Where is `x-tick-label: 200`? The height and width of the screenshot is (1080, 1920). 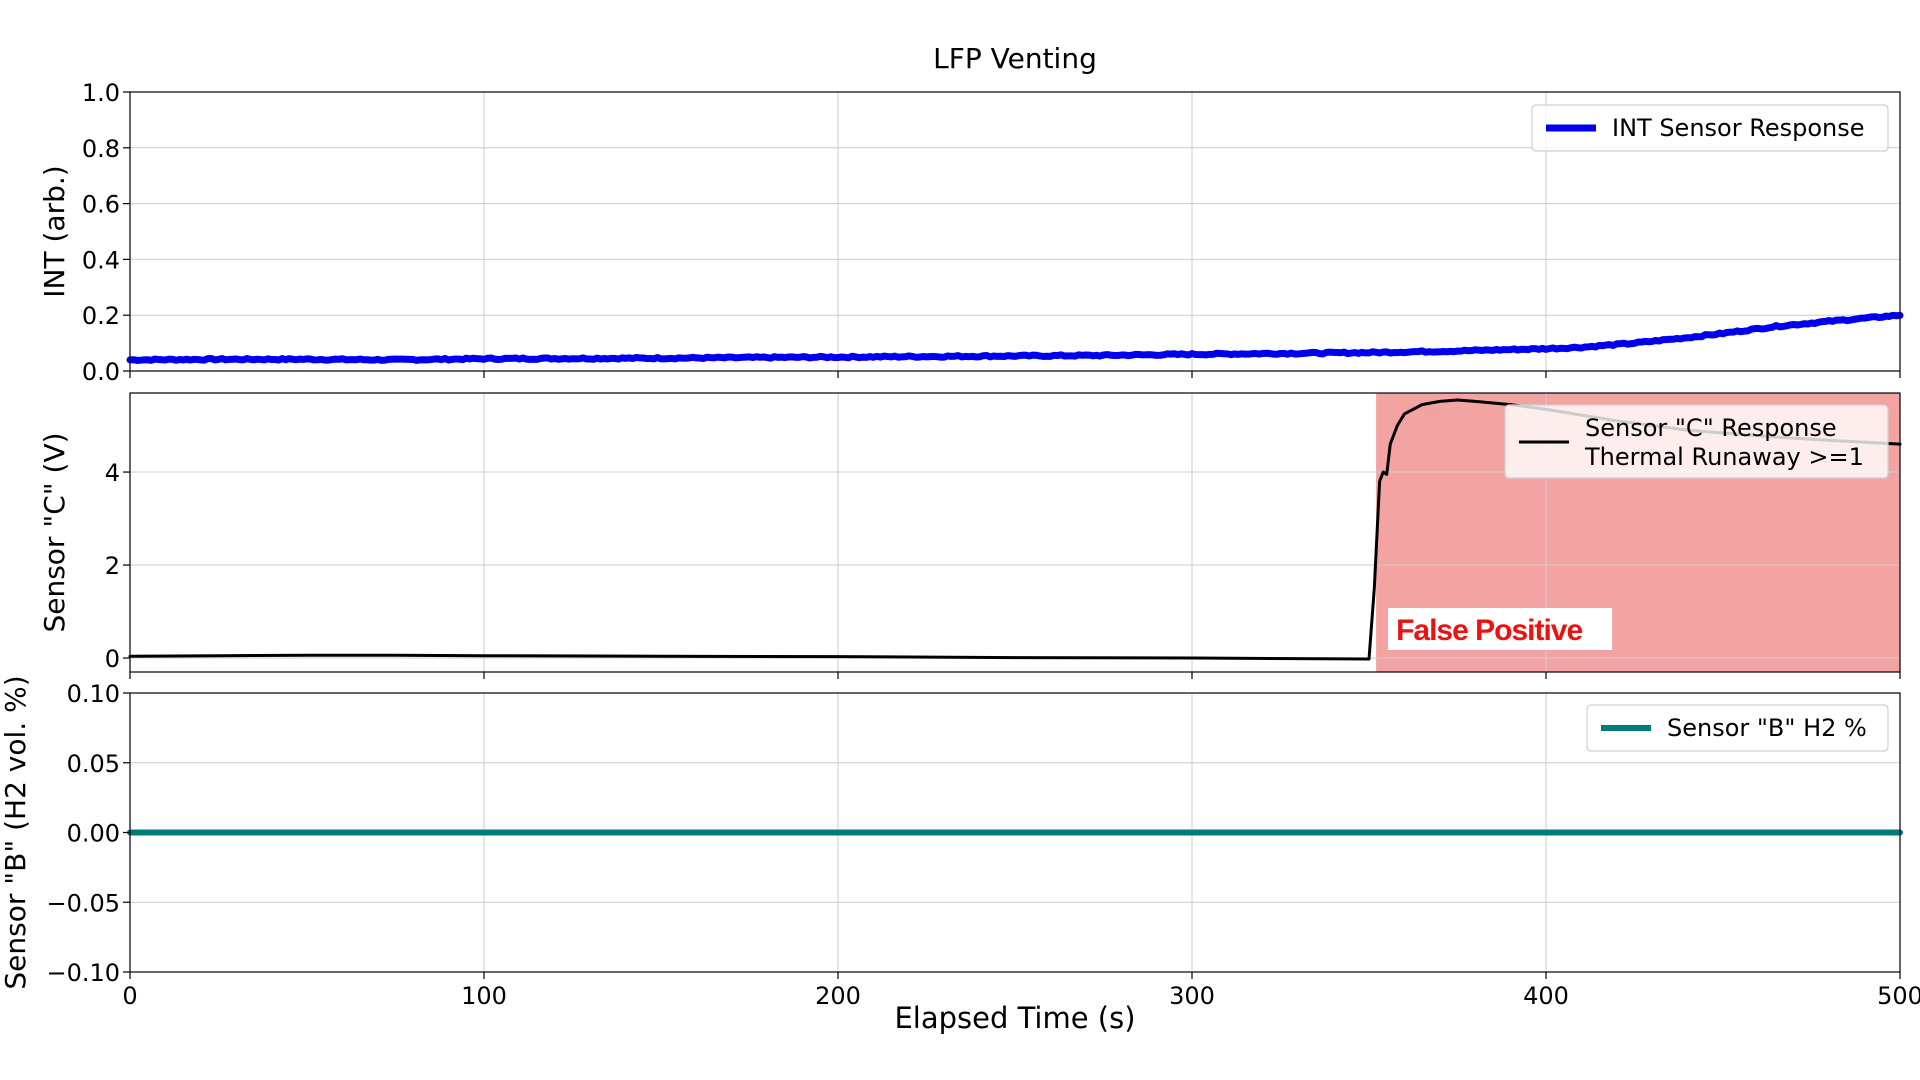 x-tick-label: 200 is located at coordinates (838, 996).